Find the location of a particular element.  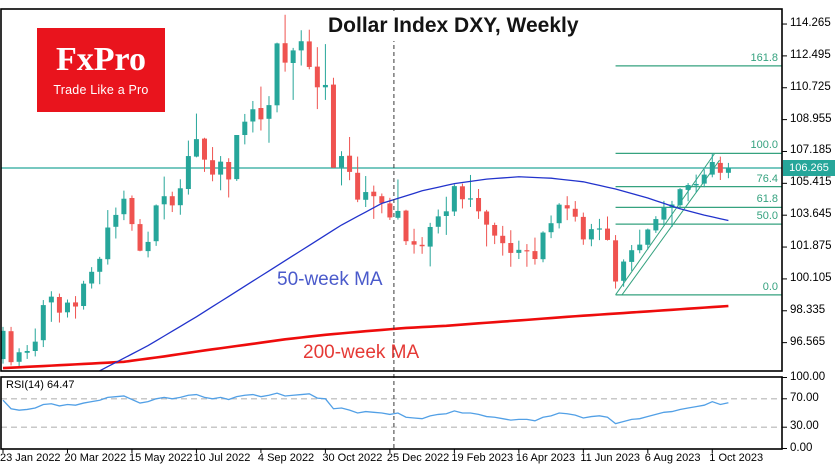

price-tick-label: 105.415 is located at coordinates (811, 182).